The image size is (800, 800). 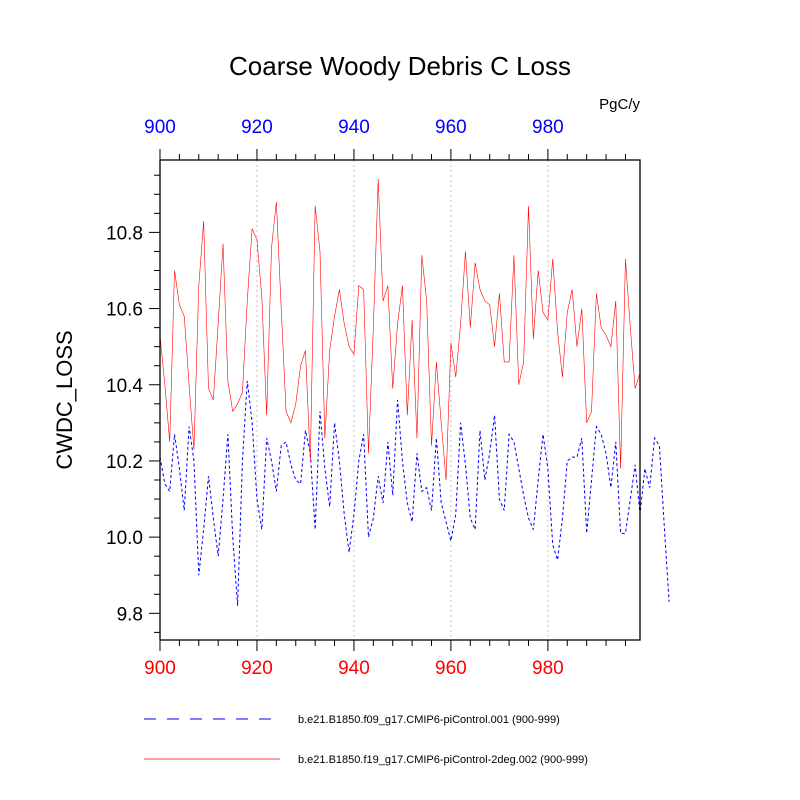 What do you see at coordinates (548, 127) in the screenshot?
I see `x-tick-label-top-980: 980` at bounding box center [548, 127].